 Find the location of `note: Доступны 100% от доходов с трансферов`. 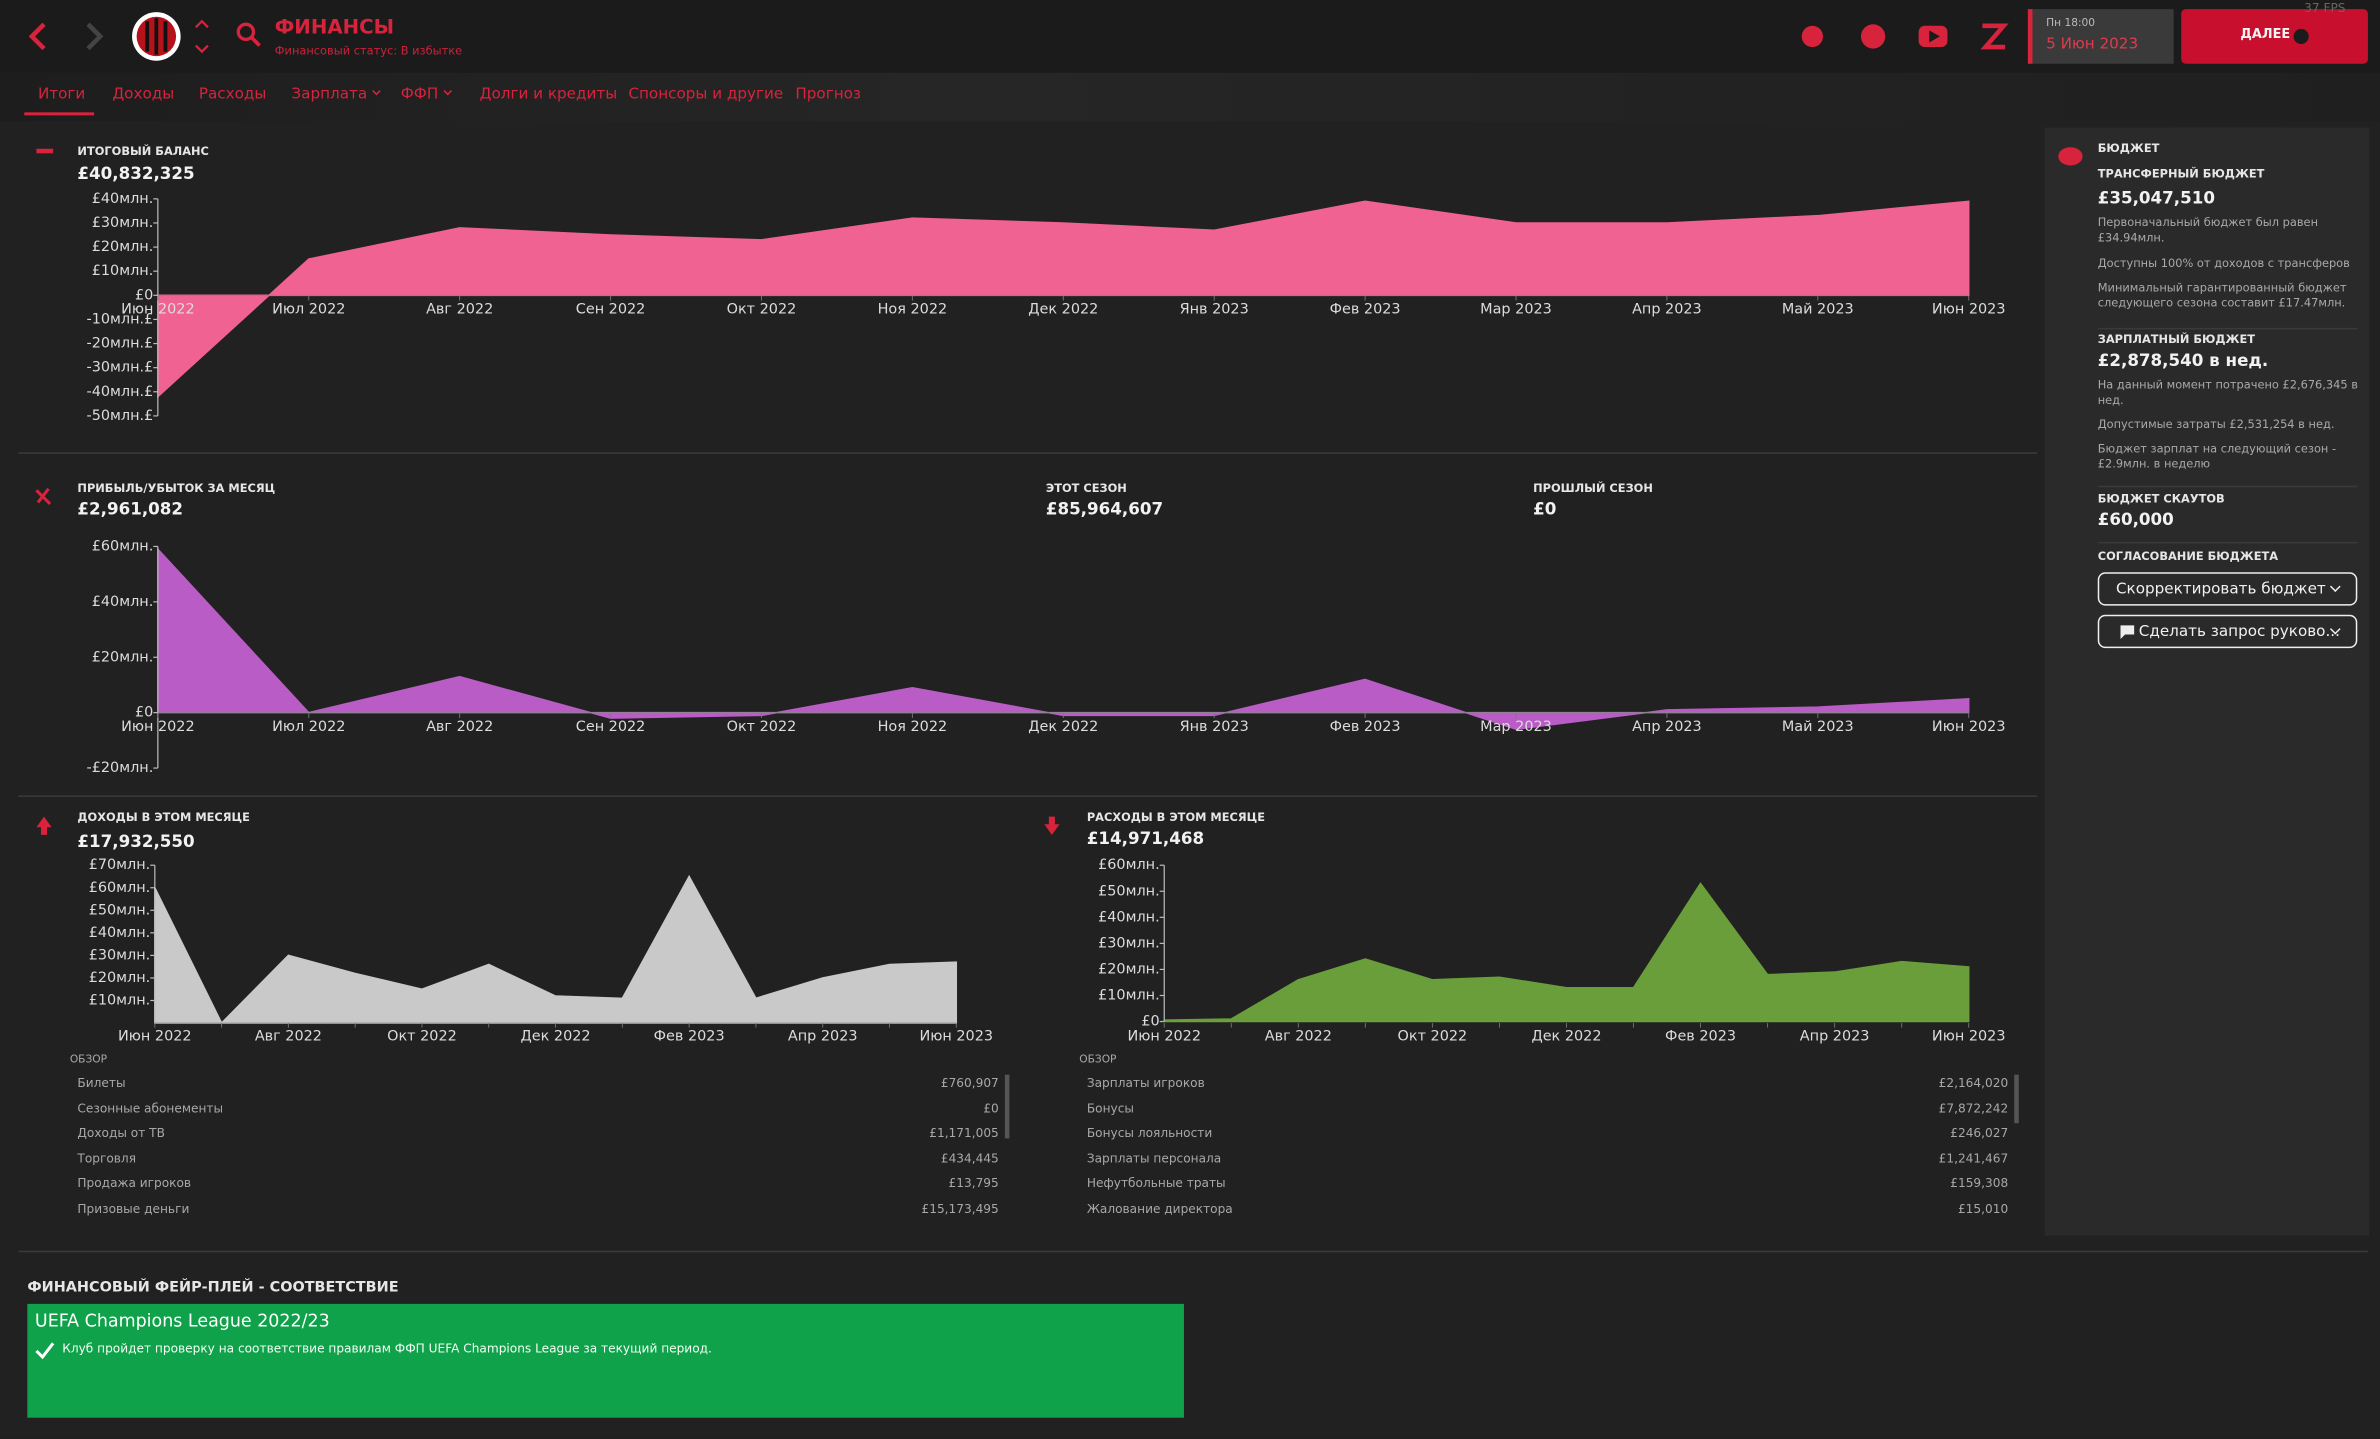

note: Доступны 100% от доходов с трансферов is located at coordinates (2223, 263).